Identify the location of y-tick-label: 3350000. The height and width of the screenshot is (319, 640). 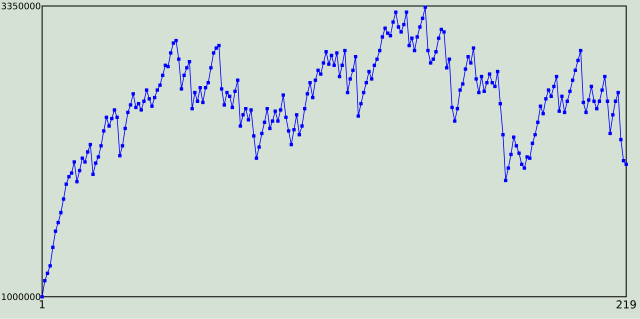
(21, 6).